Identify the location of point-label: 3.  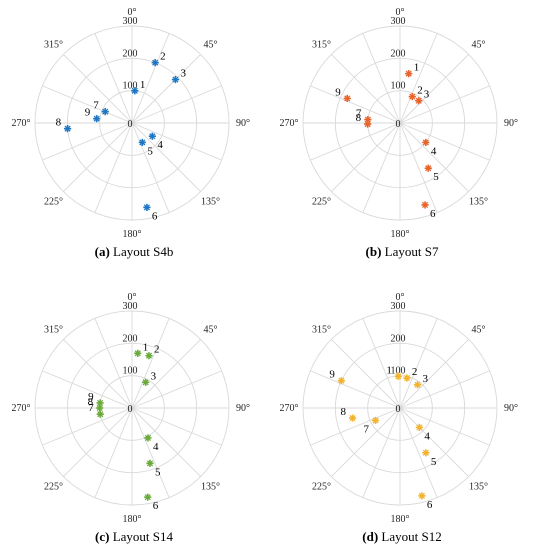
(183, 74).